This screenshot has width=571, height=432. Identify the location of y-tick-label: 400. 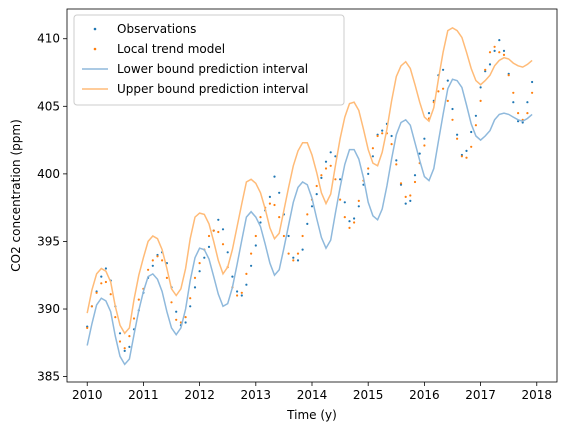
(48, 174).